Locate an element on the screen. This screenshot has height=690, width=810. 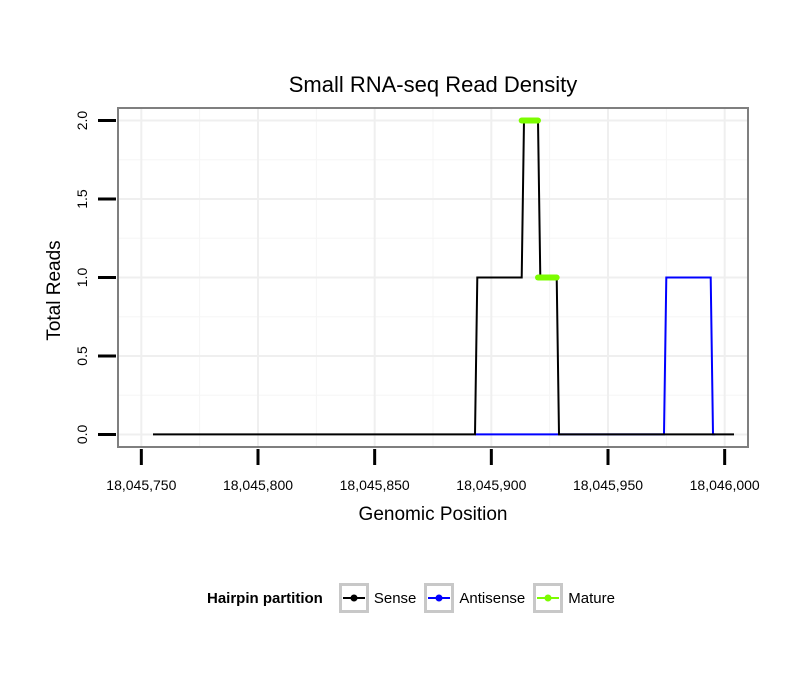
legend-item-antisense: Antisense is located at coordinates (474, 598).